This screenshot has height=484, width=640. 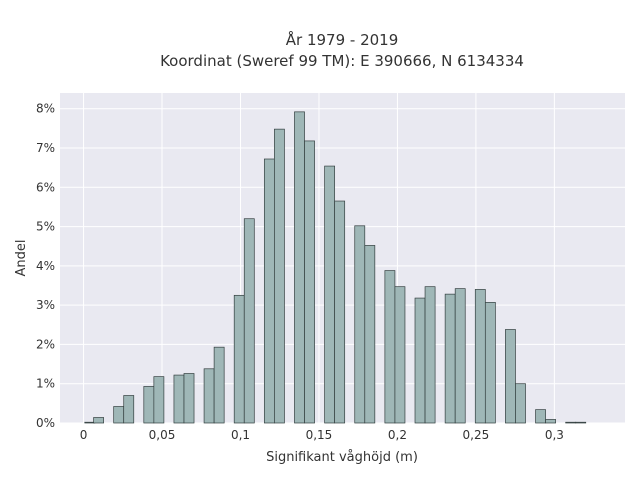 What do you see at coordinates (45, 305) in the screenshot?
I see `y-tick-label: 3%` at bounding box center [45, 305].